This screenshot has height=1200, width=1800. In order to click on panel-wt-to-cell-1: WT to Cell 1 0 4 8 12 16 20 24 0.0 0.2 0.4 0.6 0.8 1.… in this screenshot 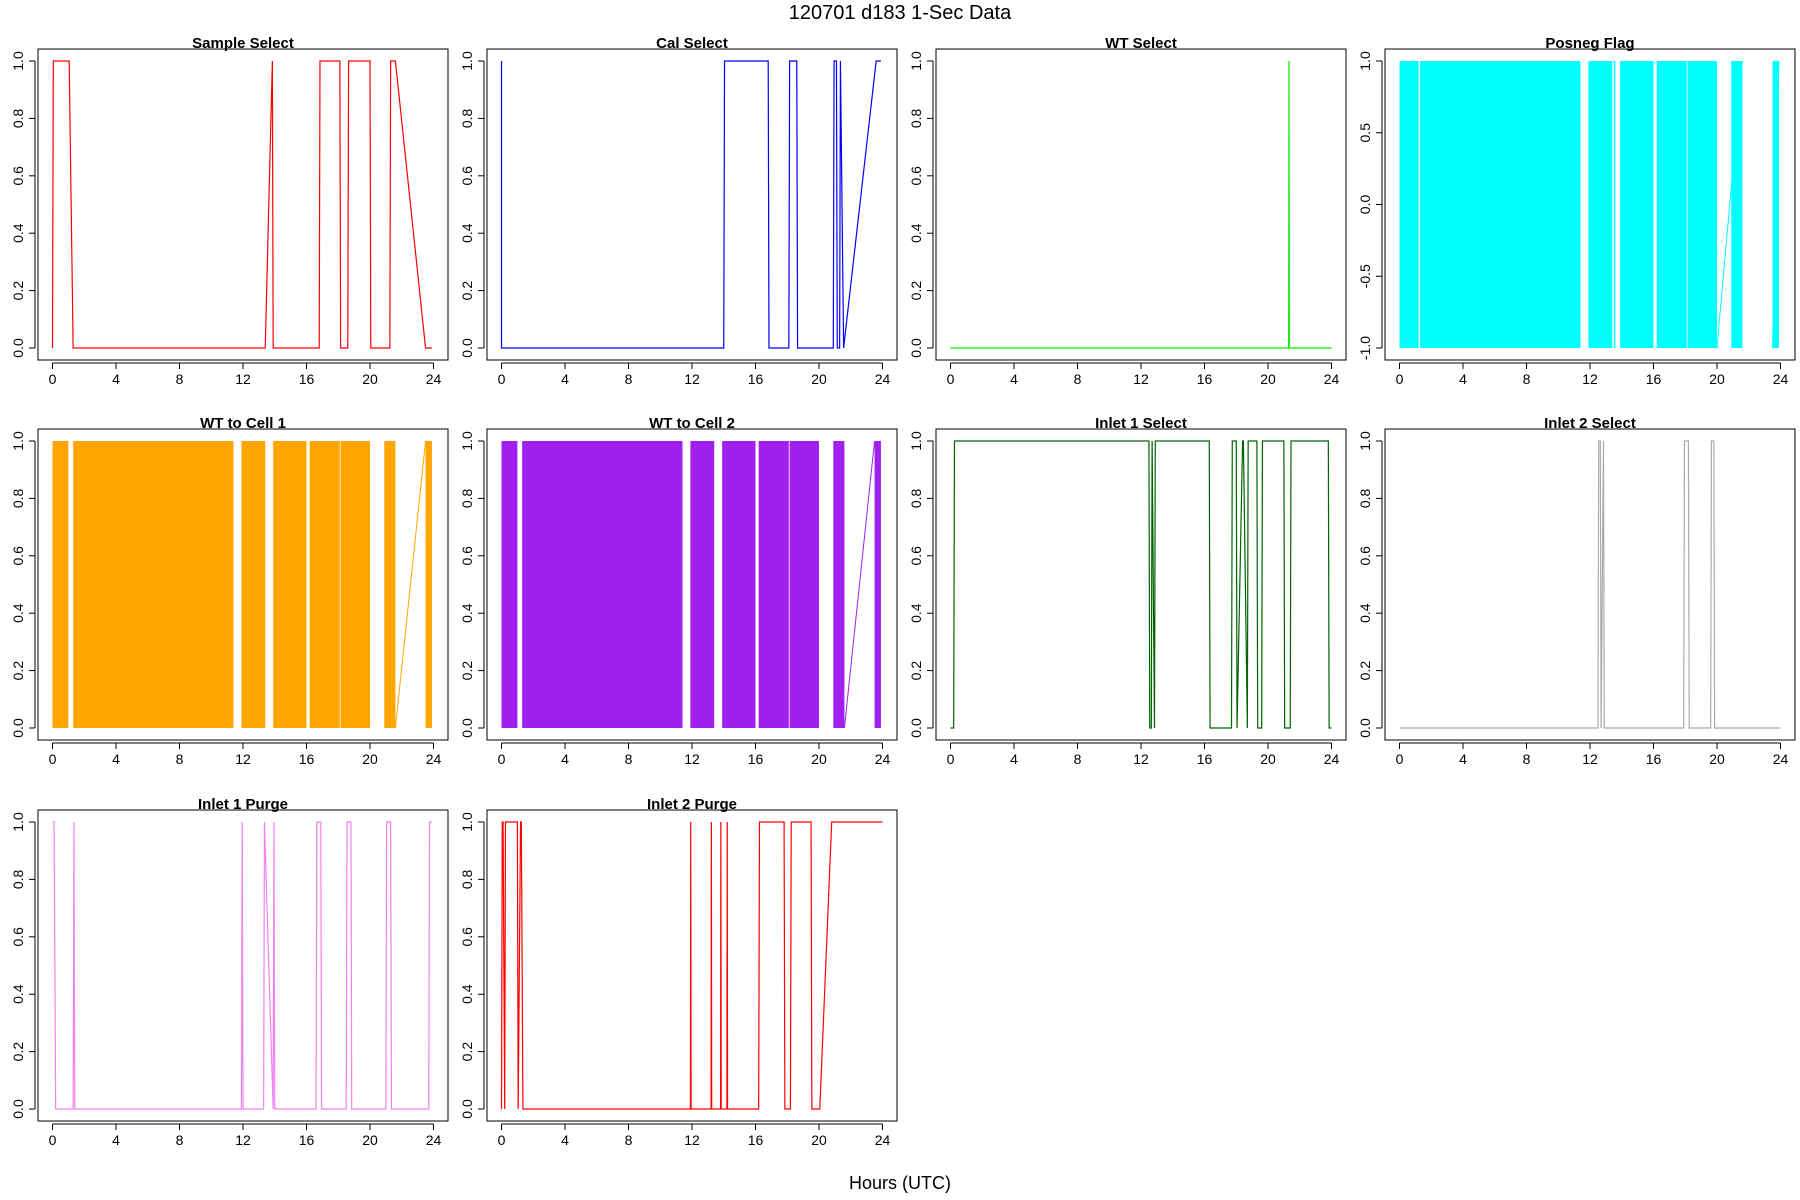, I will do `click(229, 591)`.